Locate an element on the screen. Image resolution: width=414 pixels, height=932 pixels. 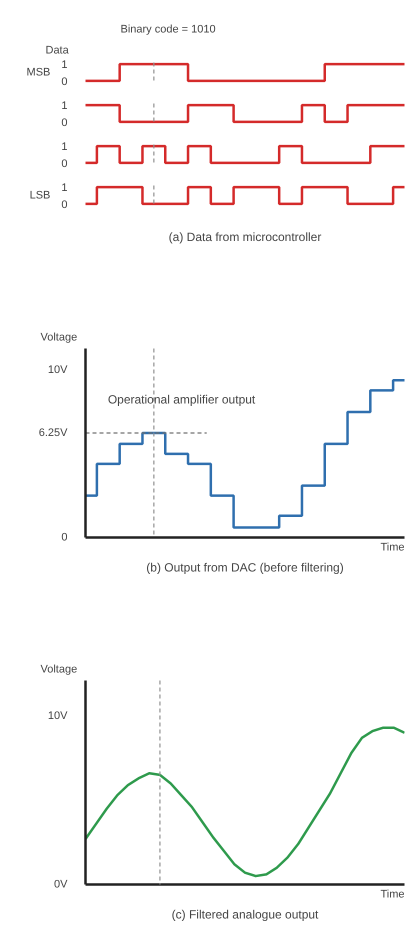
text: Operational amplifier output is located at coordinates (182, 399).